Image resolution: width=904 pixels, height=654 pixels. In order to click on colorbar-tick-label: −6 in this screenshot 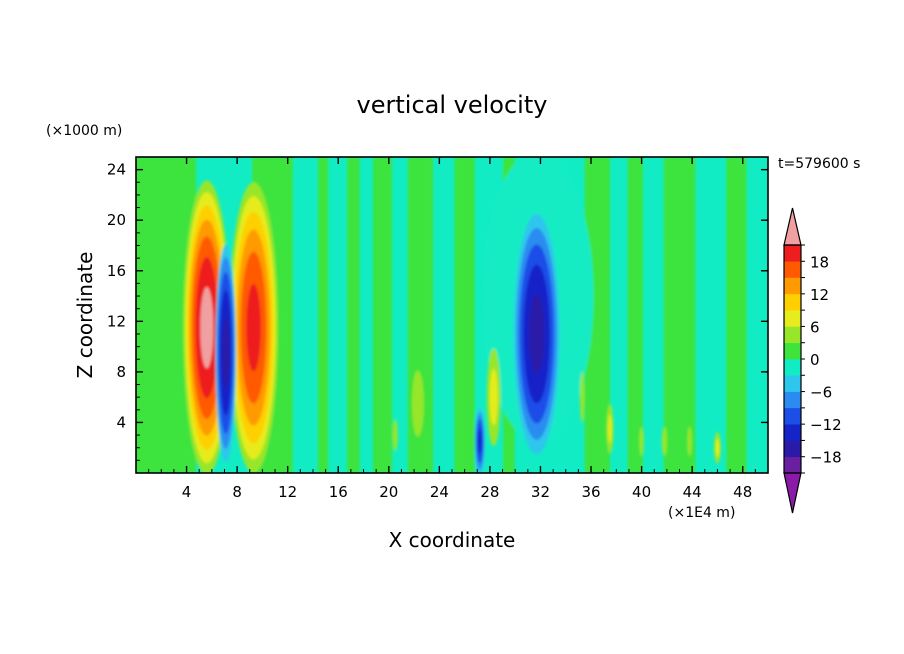, I will do `click(821, 393)`.